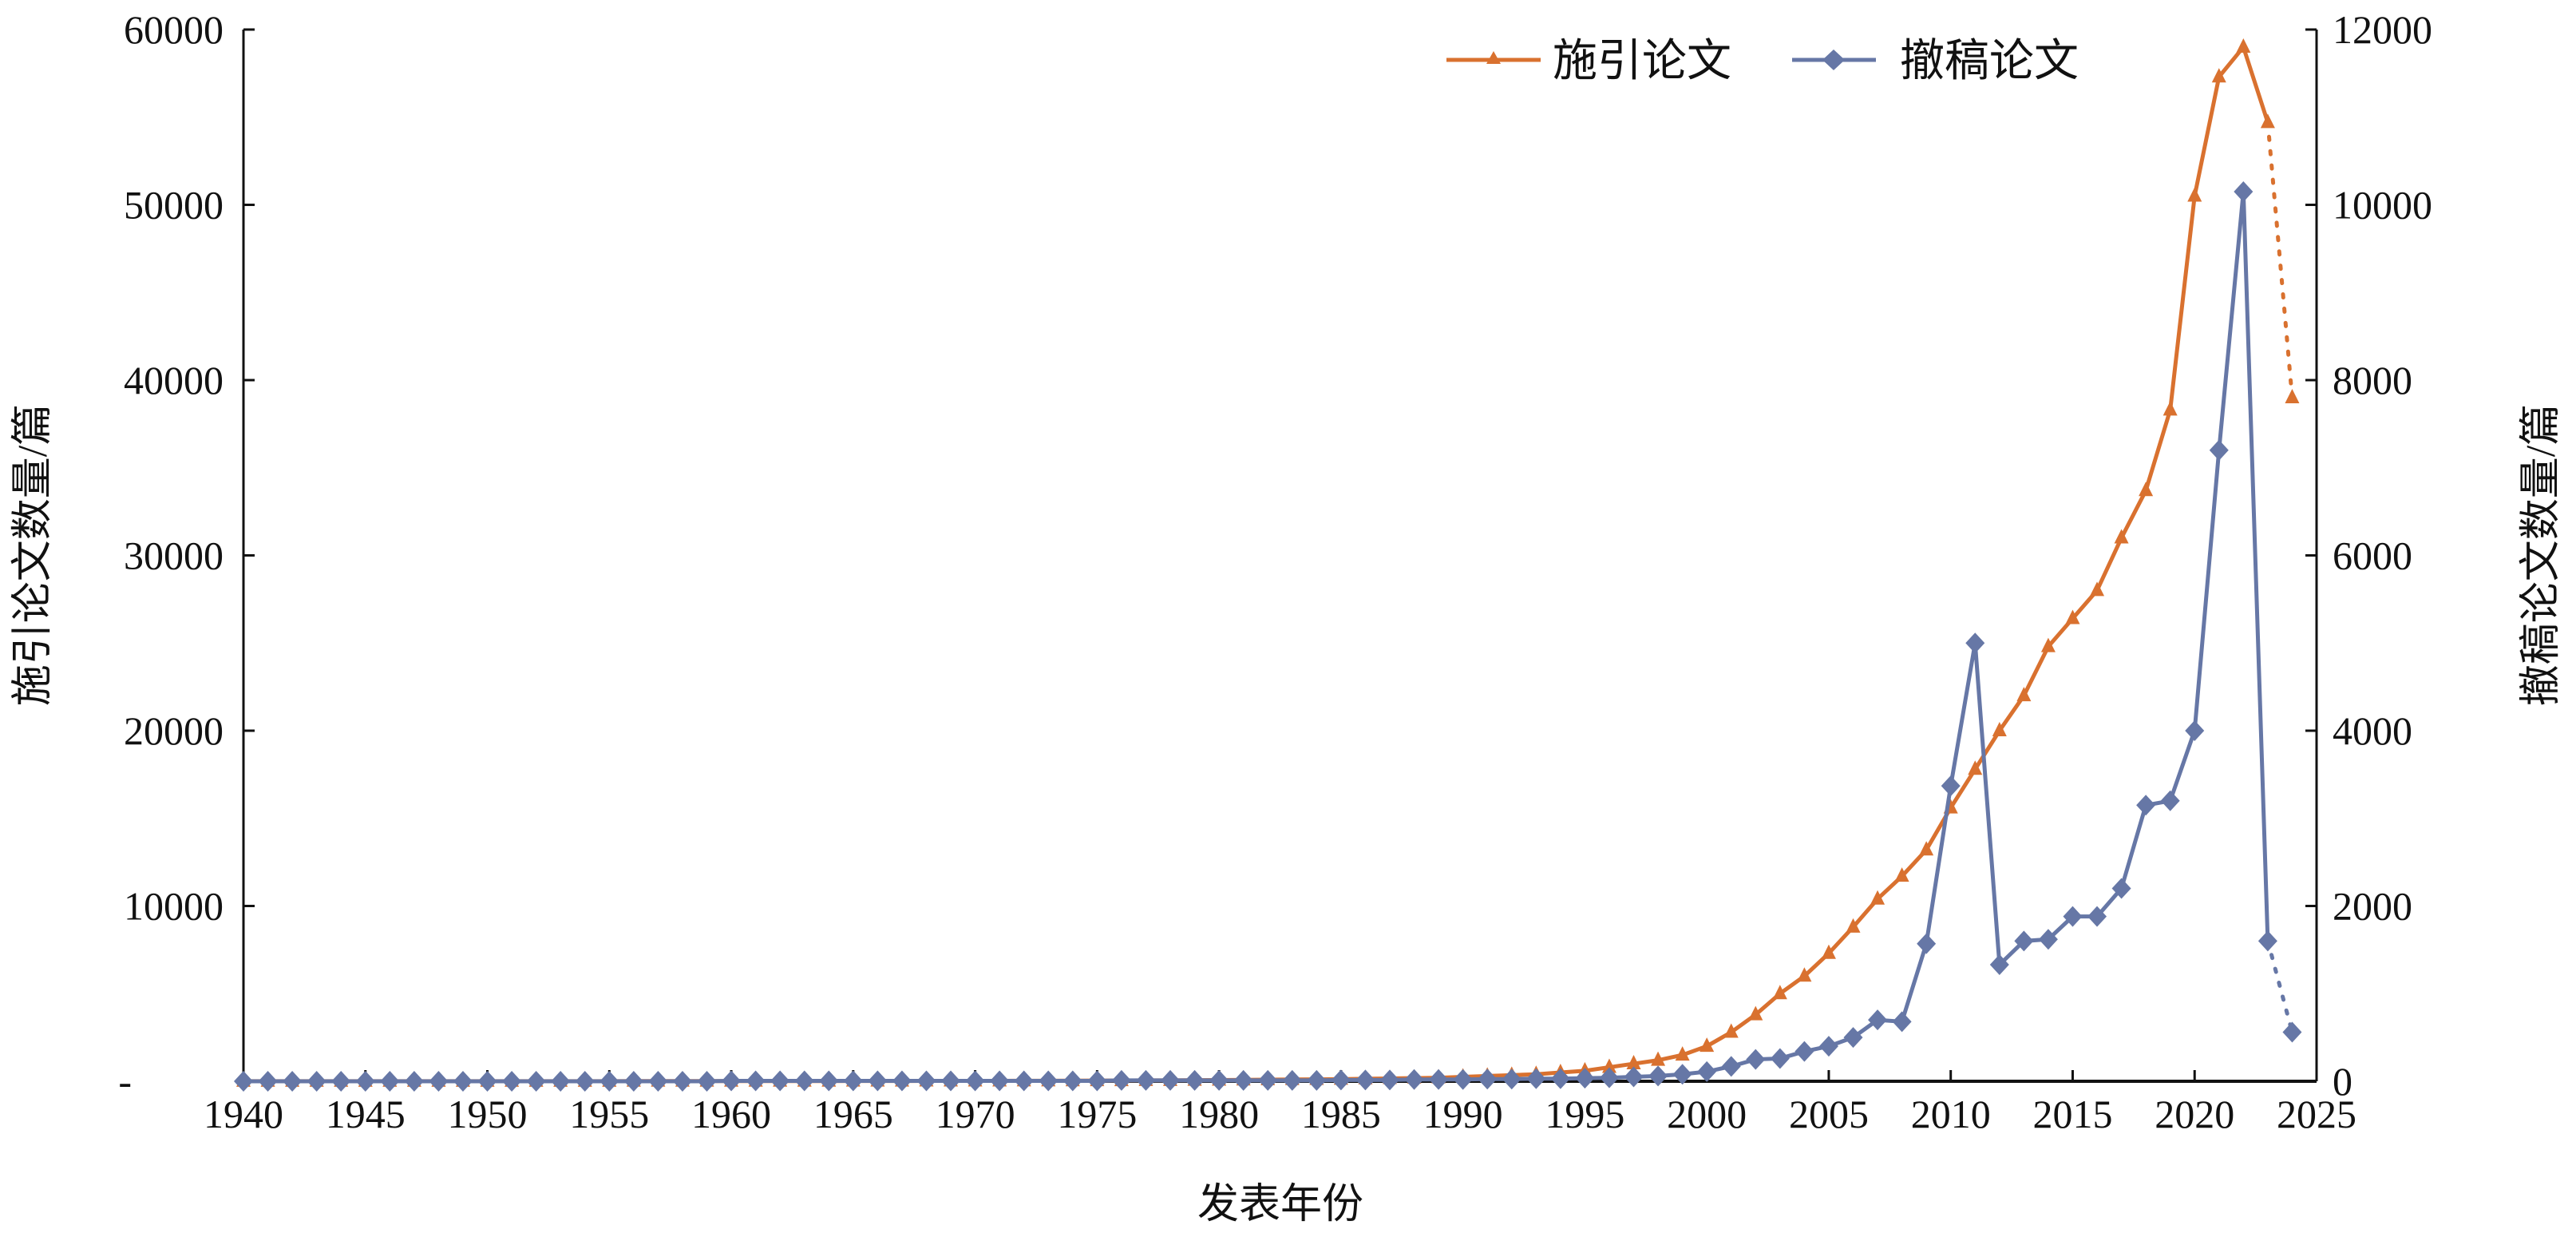 This screenshot has width=2576, height=1233. I want to click on x-tick-label: 1950, so click(488, 1114).